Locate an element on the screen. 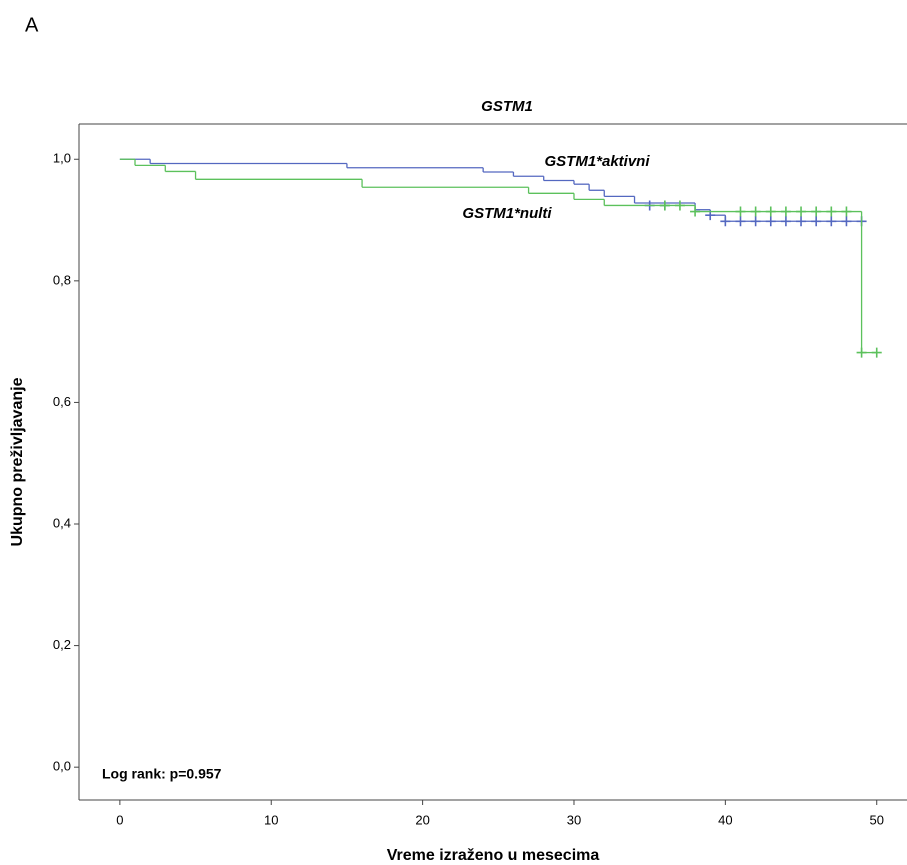 This screenshot has width=907, height=865. y-tick-label: 0,0 is located at coordinates (62, 766).